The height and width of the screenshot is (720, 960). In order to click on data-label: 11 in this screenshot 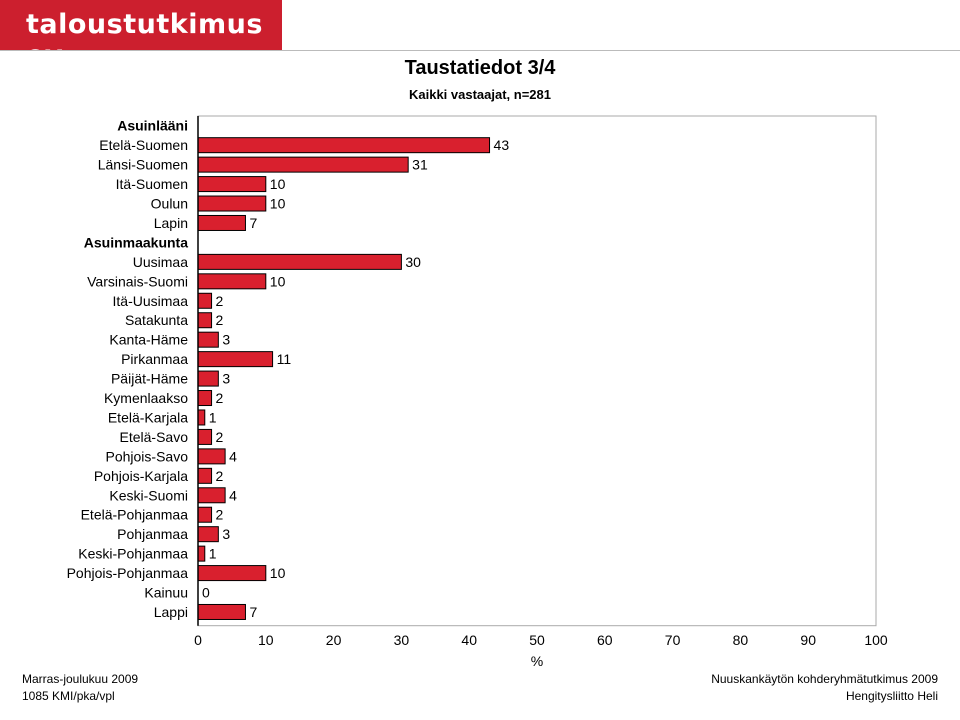, I will do `click(284, 359)`.